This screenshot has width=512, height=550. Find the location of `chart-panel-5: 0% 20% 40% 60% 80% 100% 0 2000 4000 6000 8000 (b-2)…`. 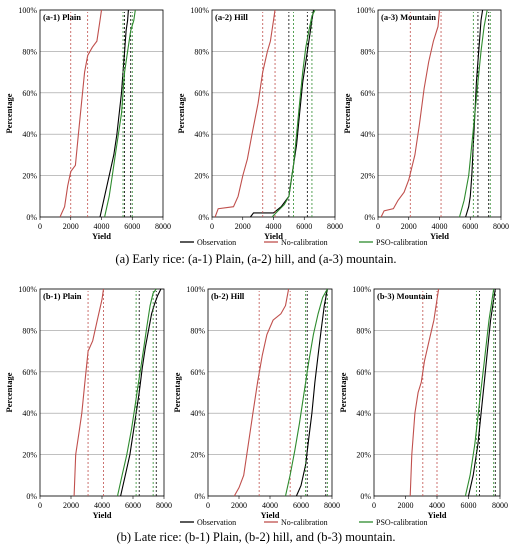

chart-panel-5: 0% 20% 40% 60% 80% 100% 0 2000 4000 6000 8000 (b-2)… is located at coordinates (256, 402).